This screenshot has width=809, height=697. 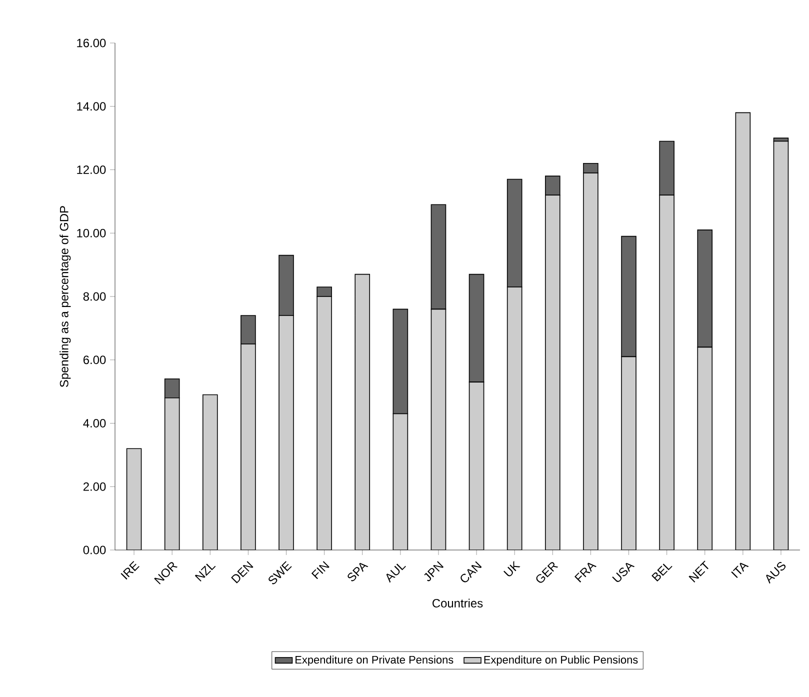 What do you see at coordinates (561, 661) in the screenshot?
I see `legend-label: Expenditure on Public Pensions` at bounding box center [561, 661].